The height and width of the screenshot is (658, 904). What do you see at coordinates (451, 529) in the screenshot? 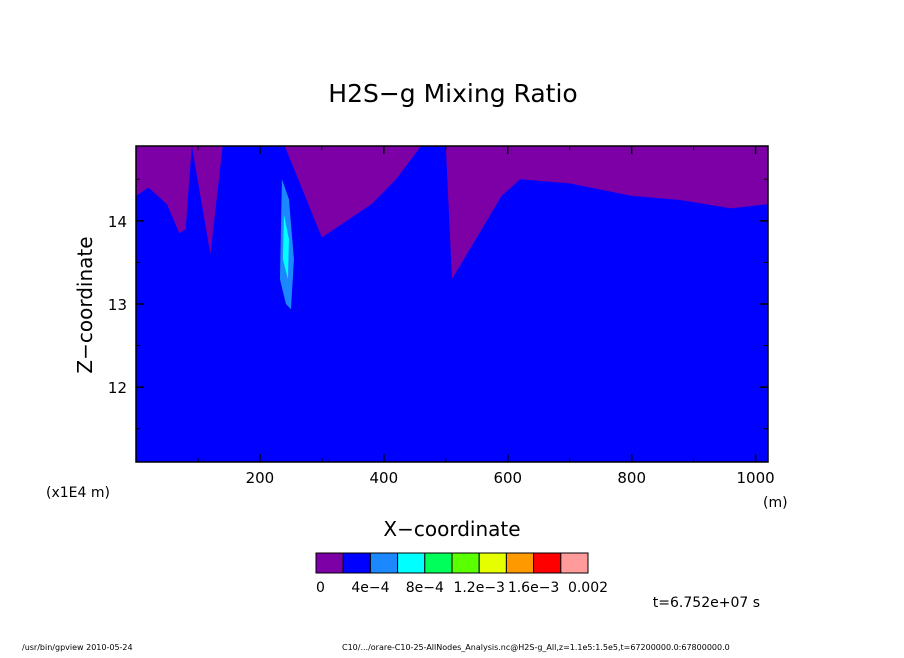
I see `x-axis-label: X−coordinate` at bounding box center [451, 529].